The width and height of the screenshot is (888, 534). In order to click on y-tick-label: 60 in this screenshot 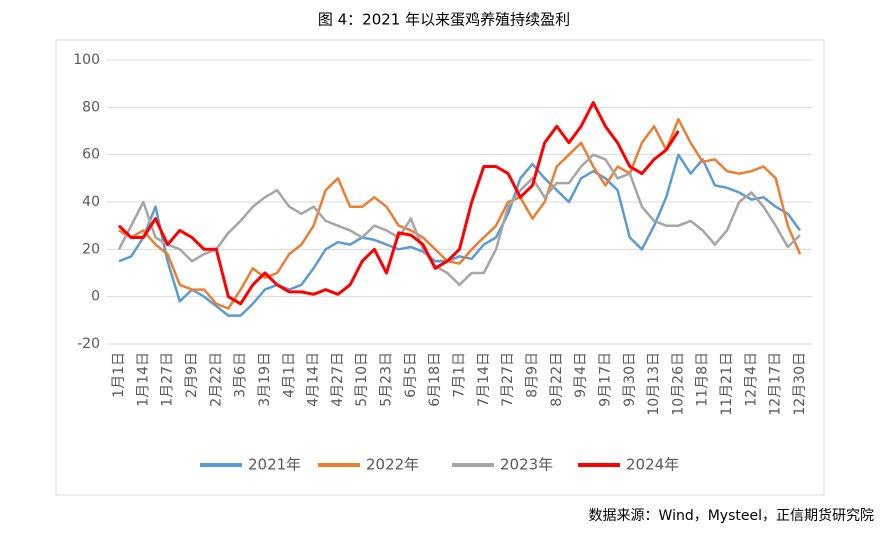, I will do `click(91, 155)`.